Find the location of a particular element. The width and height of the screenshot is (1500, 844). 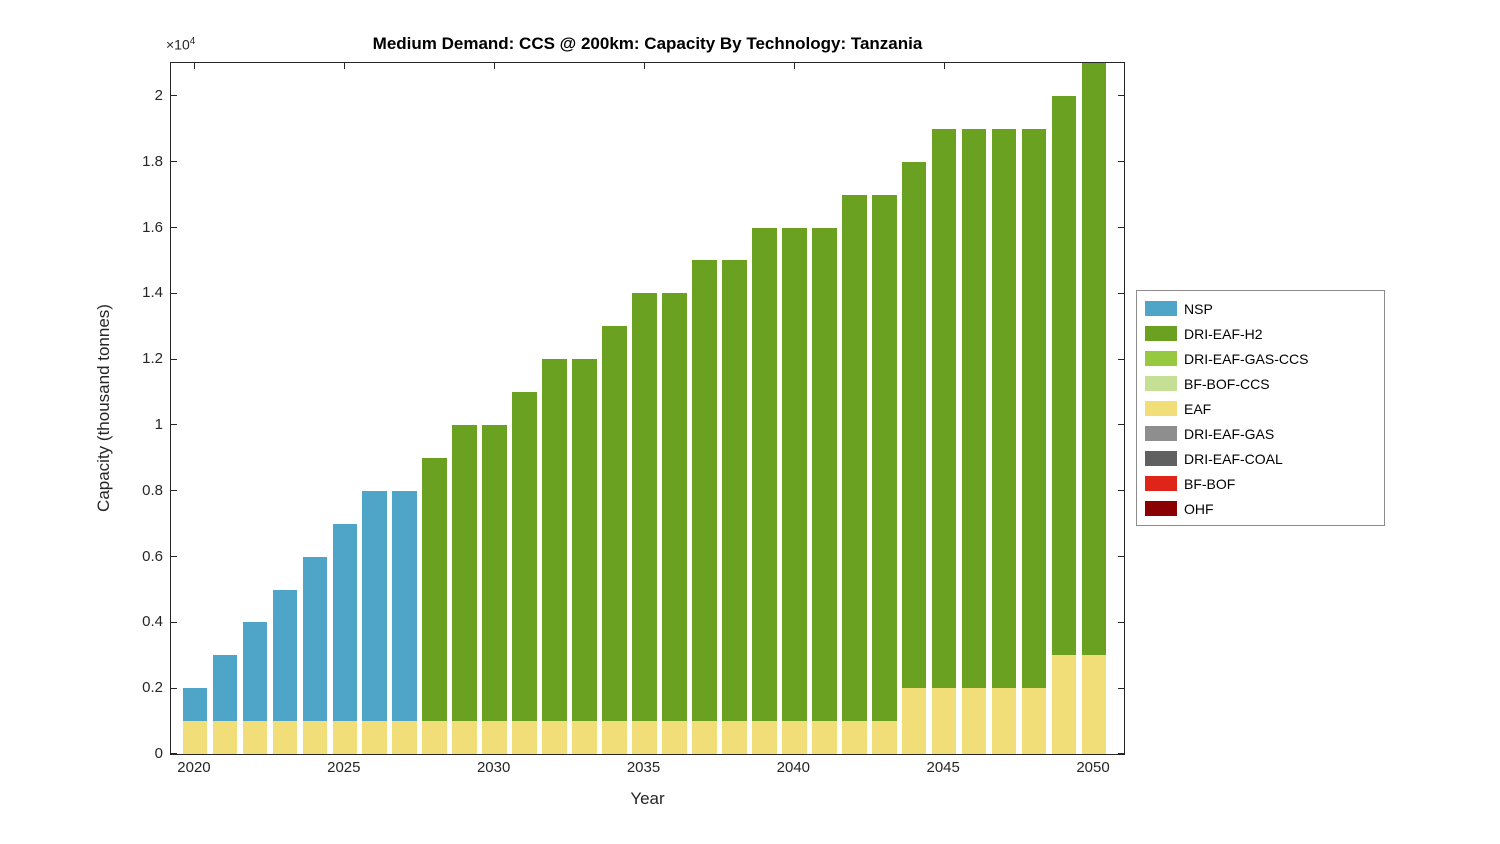

y-tick-label: 0.8 is located at coordinates (152, 490).